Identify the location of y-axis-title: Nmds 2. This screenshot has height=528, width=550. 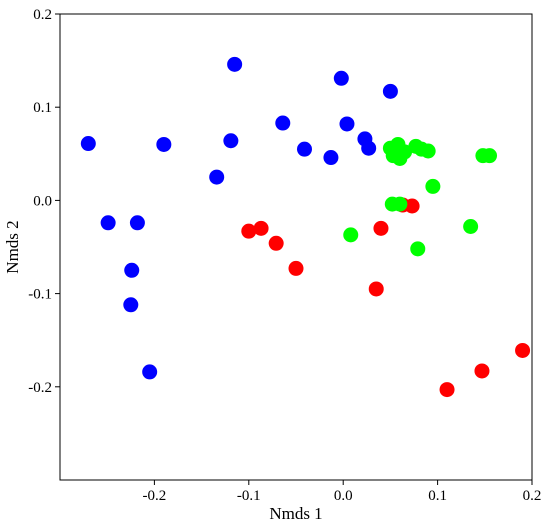
(12, 246).